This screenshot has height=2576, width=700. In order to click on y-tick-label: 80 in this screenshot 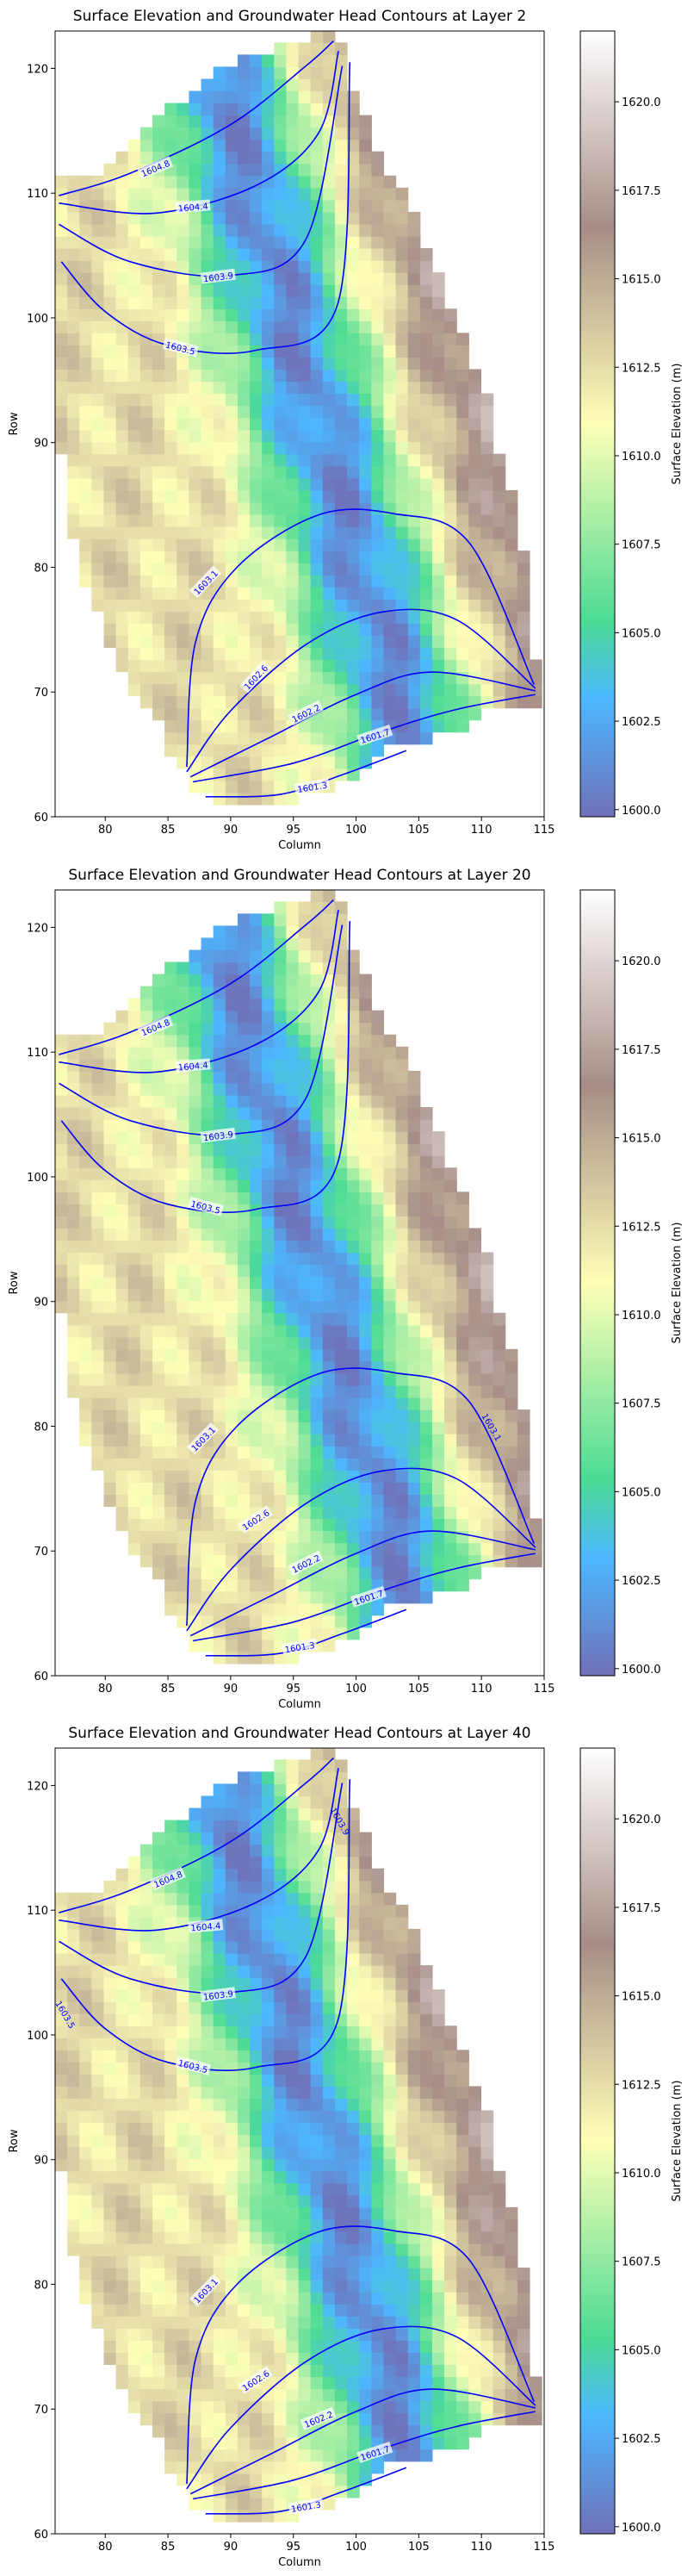, I will do `click(41, 1427)`.